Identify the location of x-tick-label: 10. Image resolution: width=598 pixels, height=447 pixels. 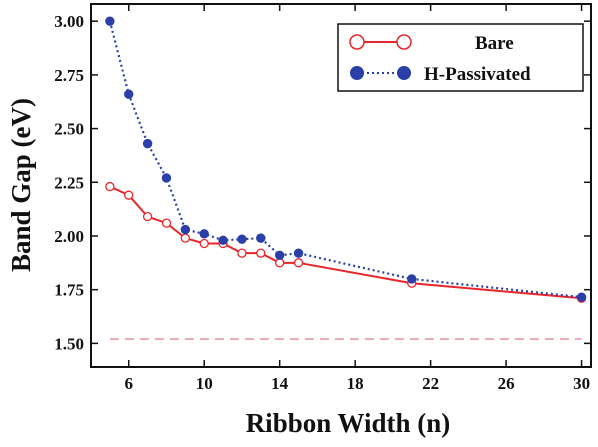
(204, 383).